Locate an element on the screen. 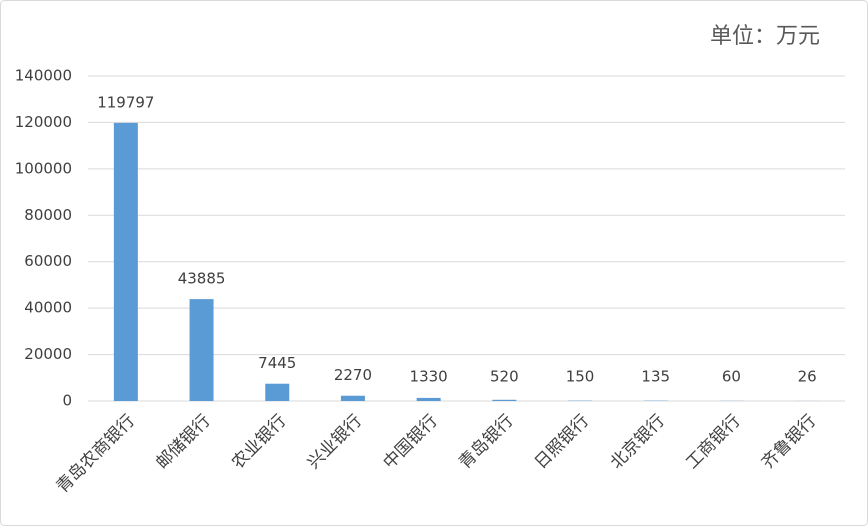 This screenshot has height=526, width=868. data-label: 1330 is located at coordinates (429, 377).